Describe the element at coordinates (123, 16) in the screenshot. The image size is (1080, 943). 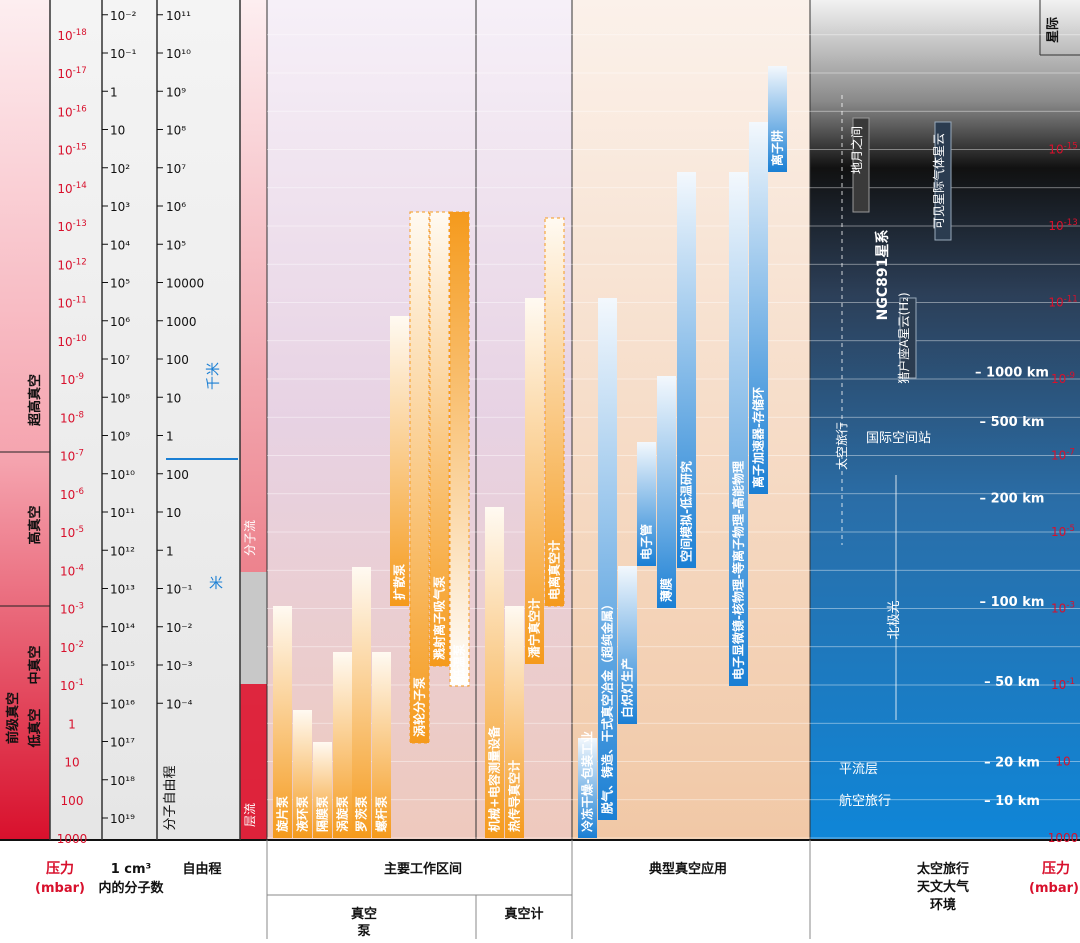
I see `molecule-tick-label: 10⁻²` at that location.